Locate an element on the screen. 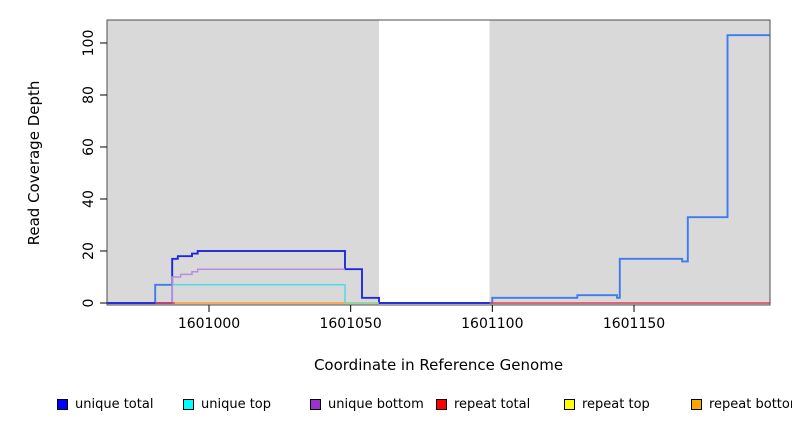 The width and height of the screenshot is (792, 432). legend-item-repeat-top: repeat top is located at coordinates (607, 404).